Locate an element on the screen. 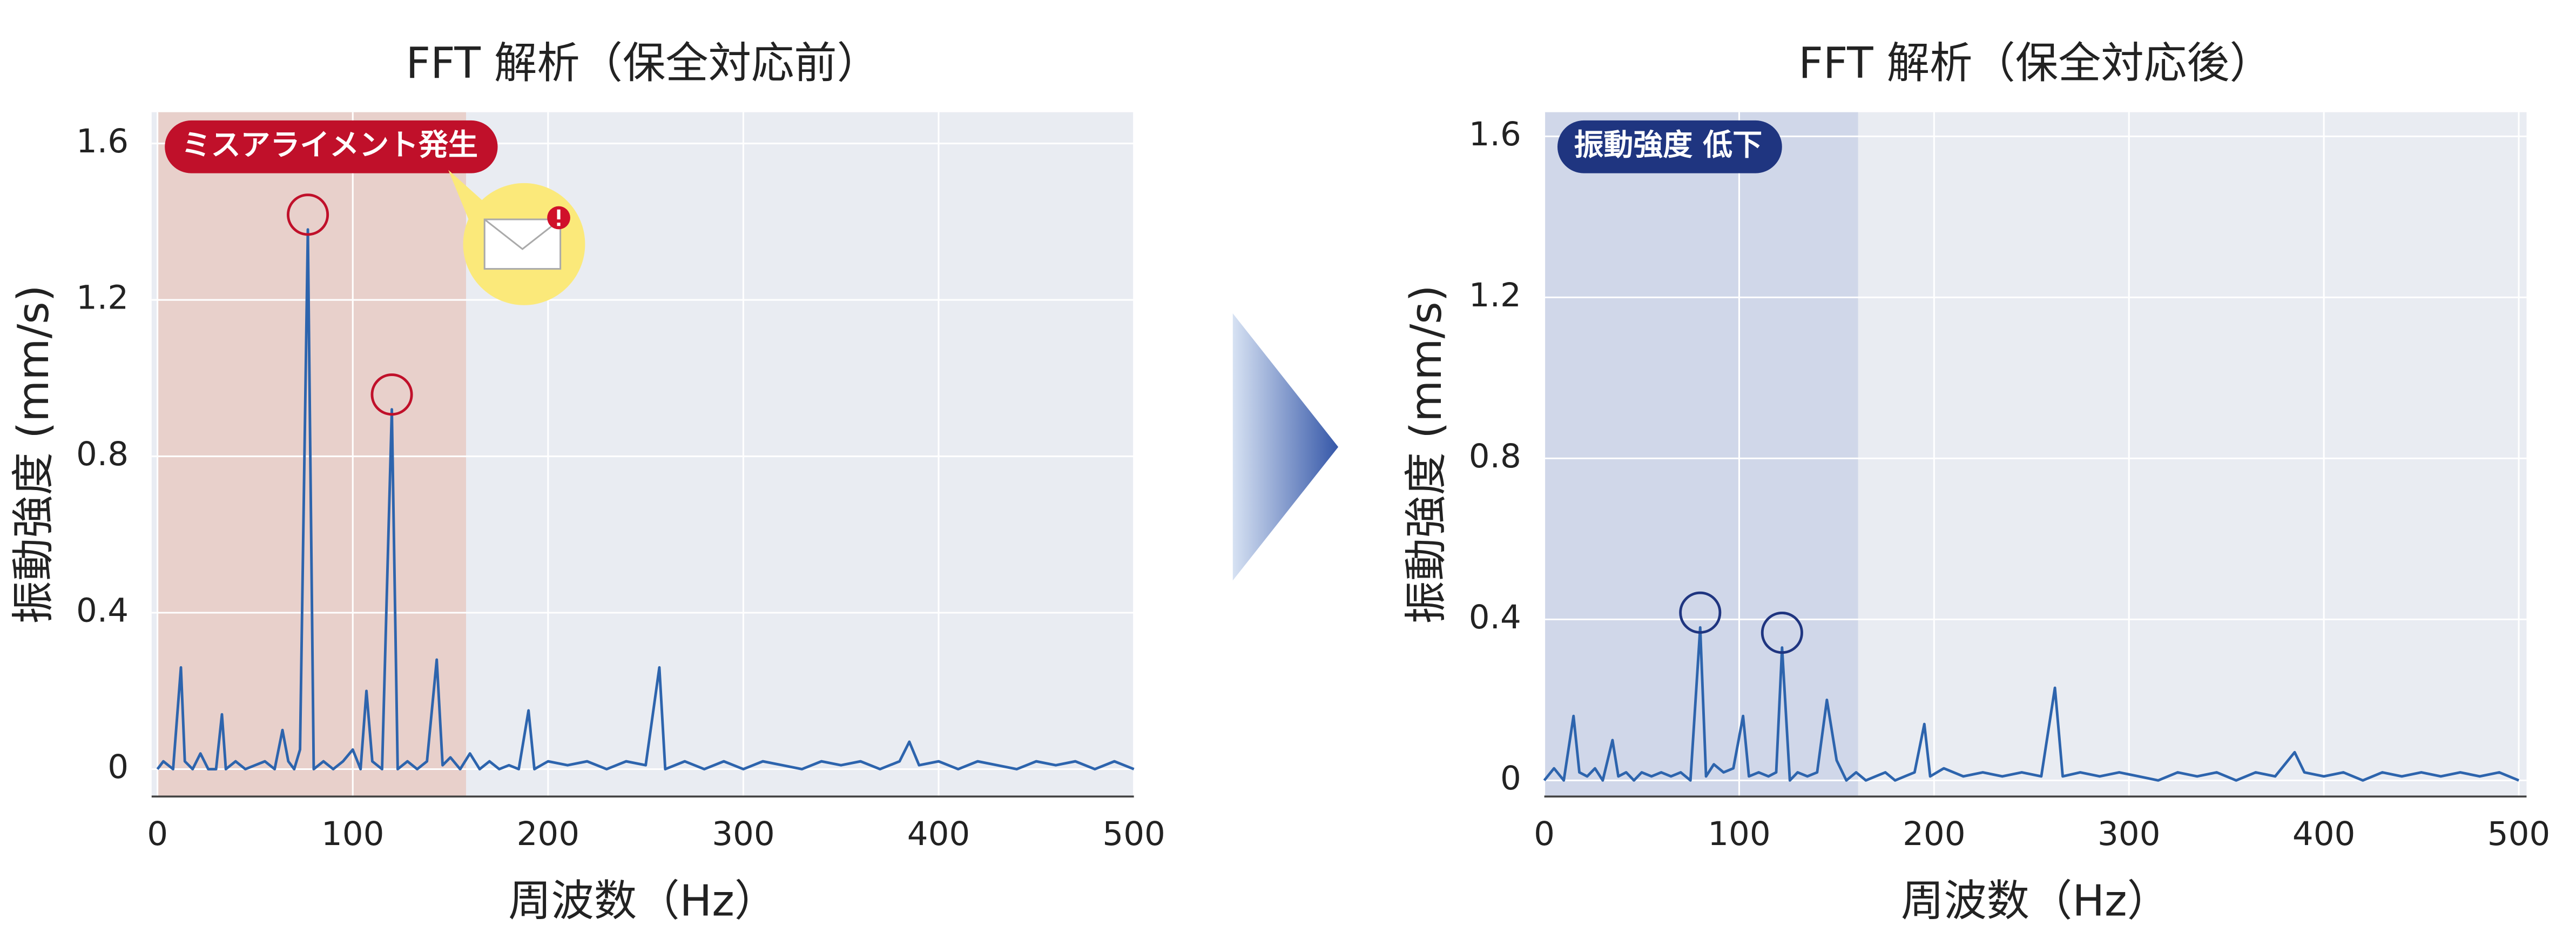 This screenshot has width=2576, height=945. chart-title: FFT 解析（保全対応後） is located at coordinates (2035, 63).